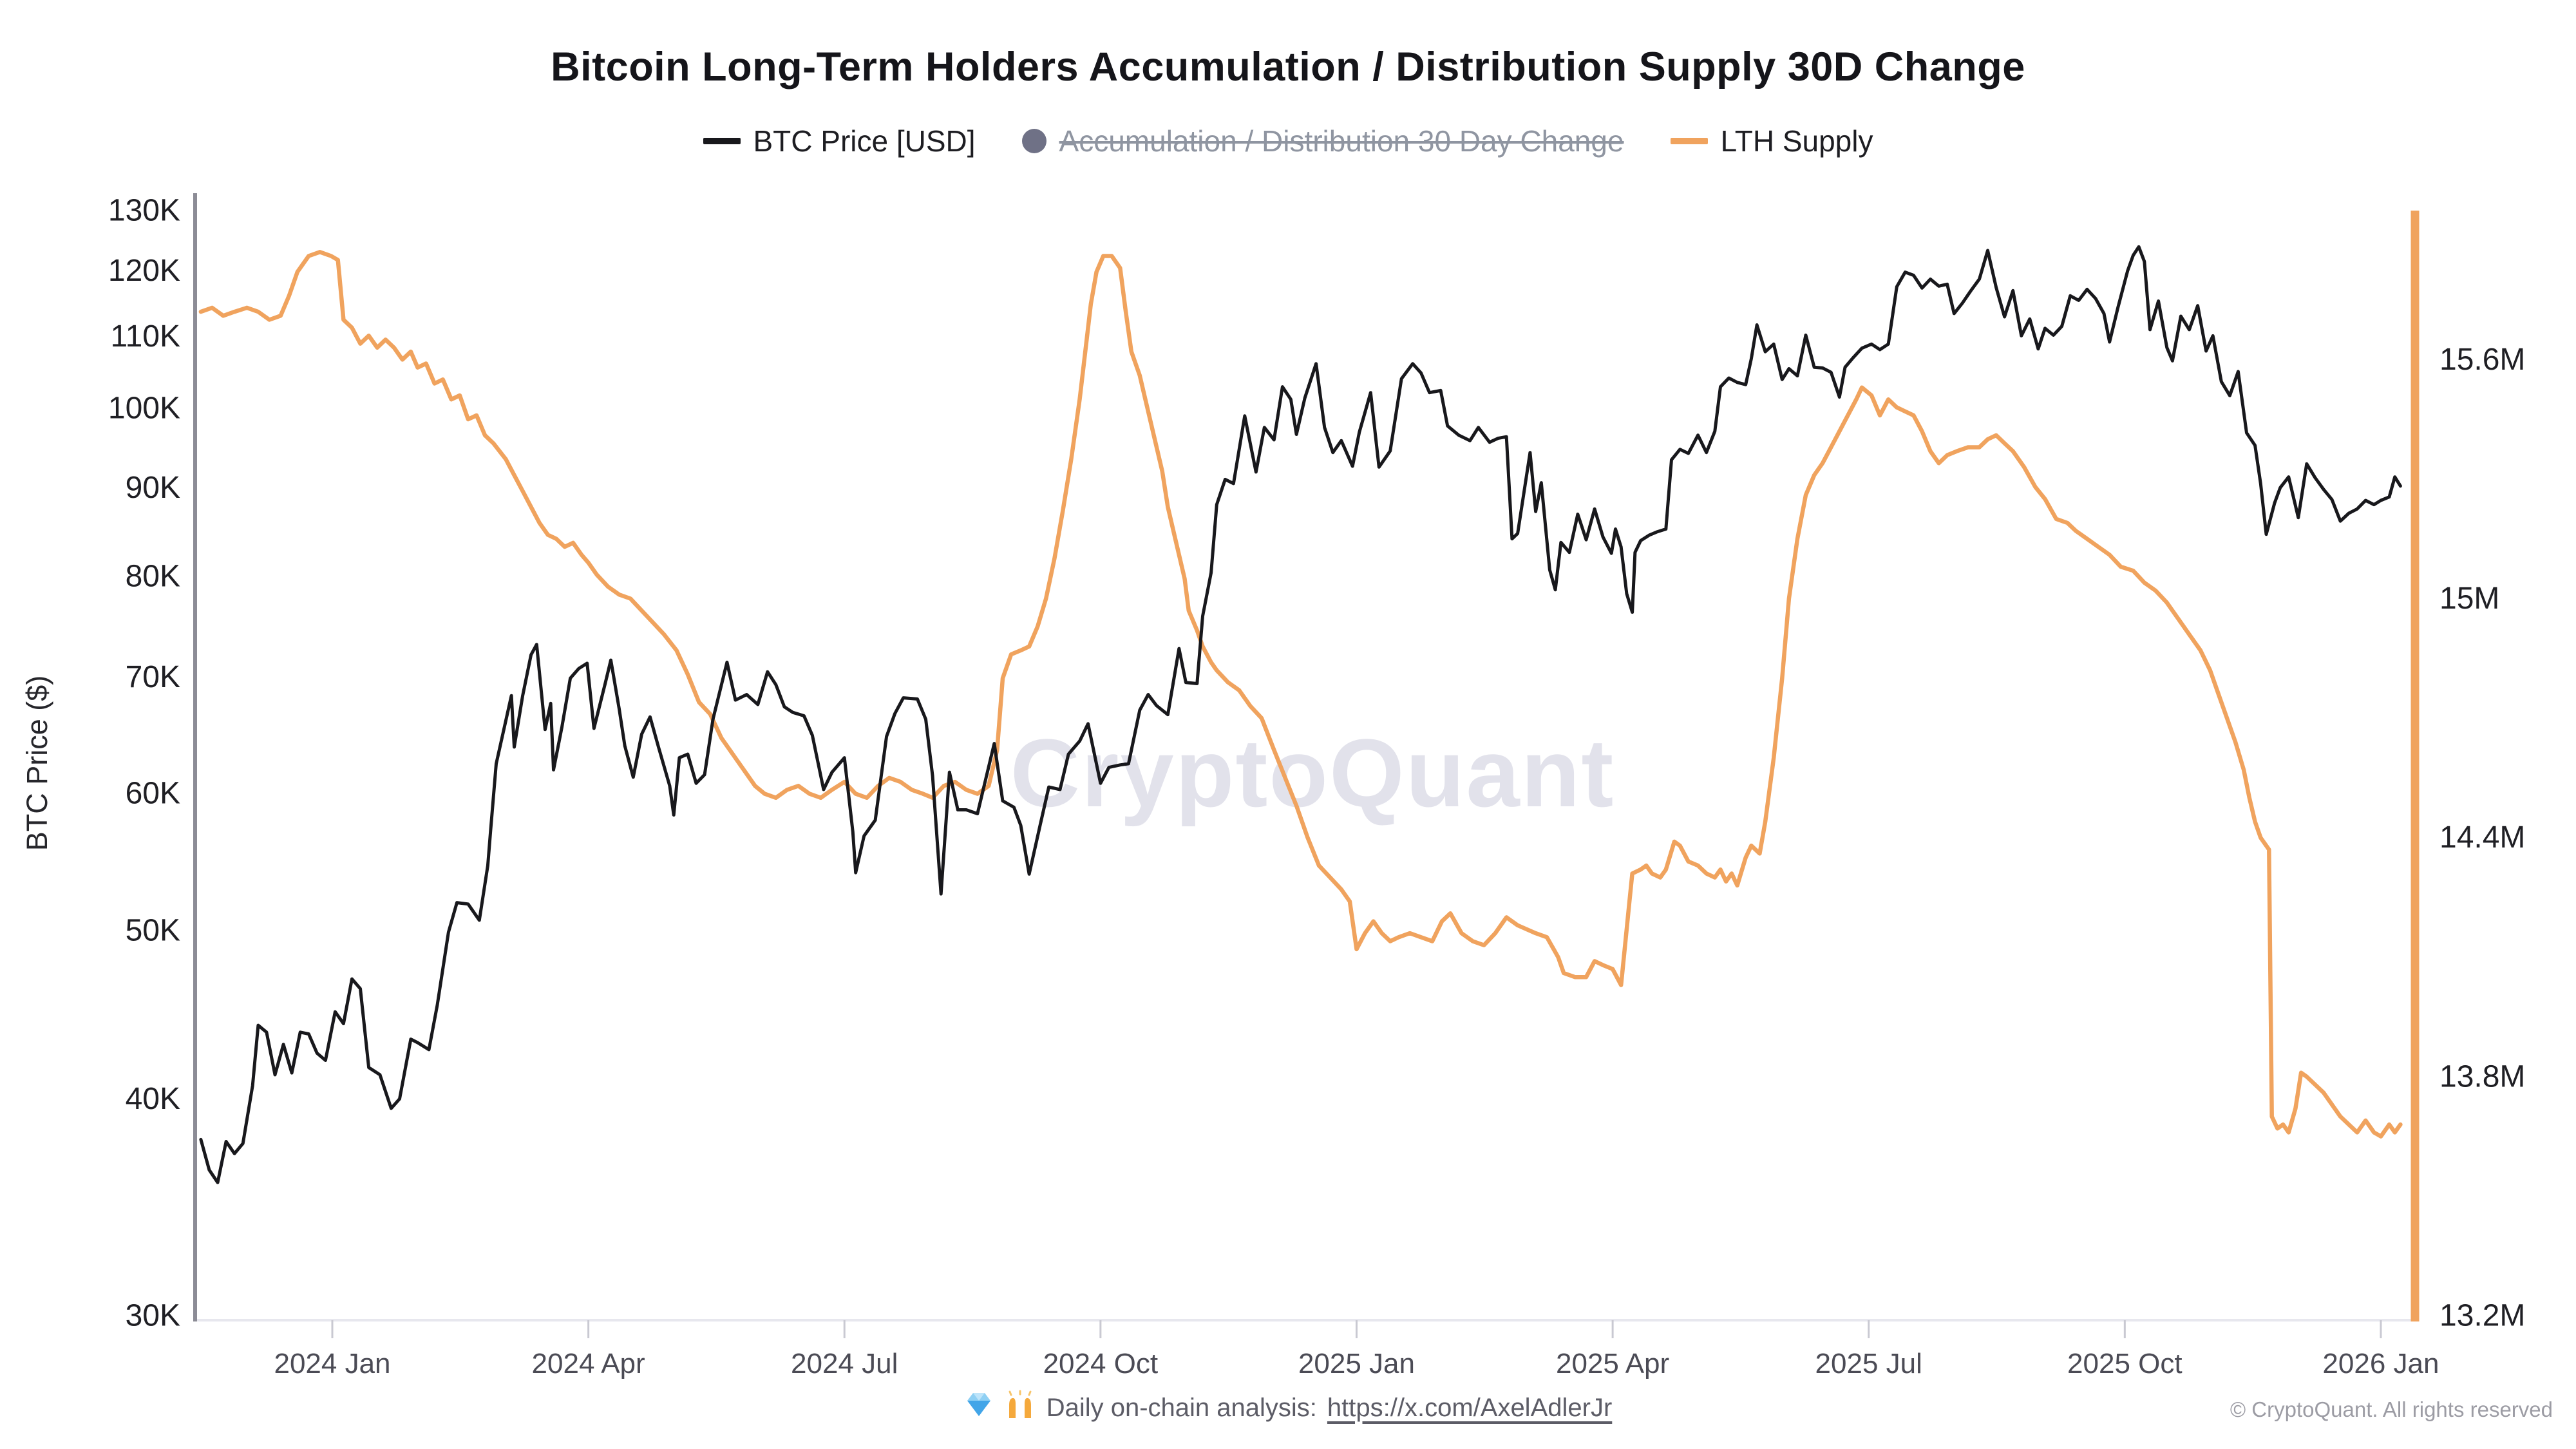 The height and width of the screenshot is (1449, 2576). What do you see at coordinates (153, 931) in the screenshot?
I see `y-left-tick-label: 50K` at bounding box center [153, 931].